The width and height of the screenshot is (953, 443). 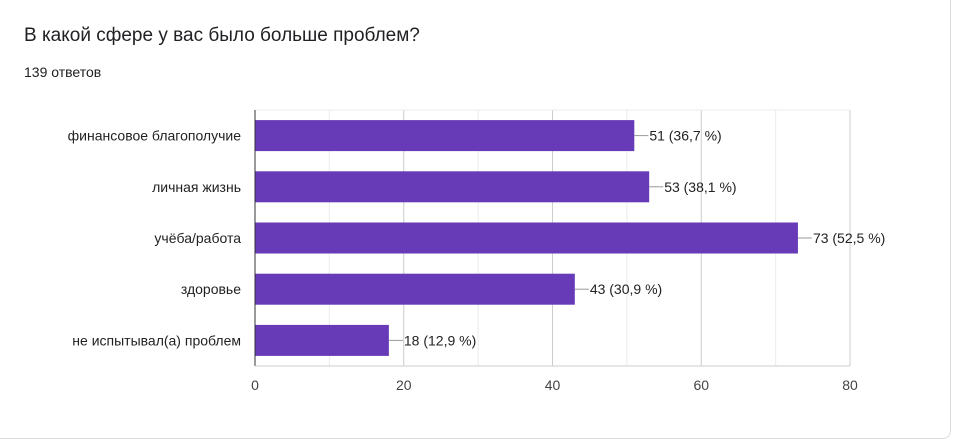 I want to click on data-label: 18 (12,9 %), so click(x=440, y=340).